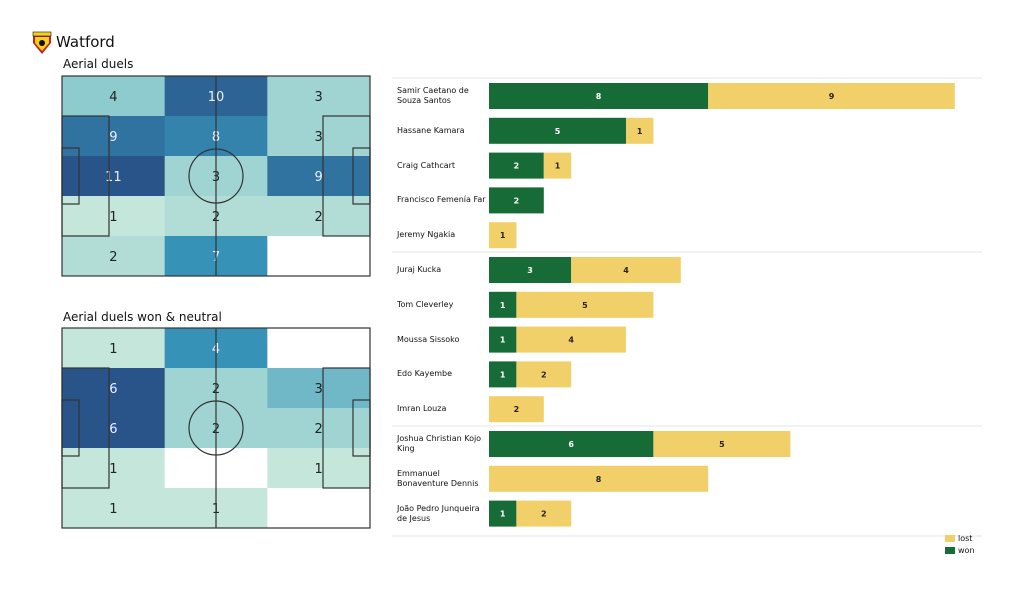  What do you see at coordinates (425, 304) in the screenshot?
I see `player-label: Tom Cleverley` at bounding box center [425, 304].